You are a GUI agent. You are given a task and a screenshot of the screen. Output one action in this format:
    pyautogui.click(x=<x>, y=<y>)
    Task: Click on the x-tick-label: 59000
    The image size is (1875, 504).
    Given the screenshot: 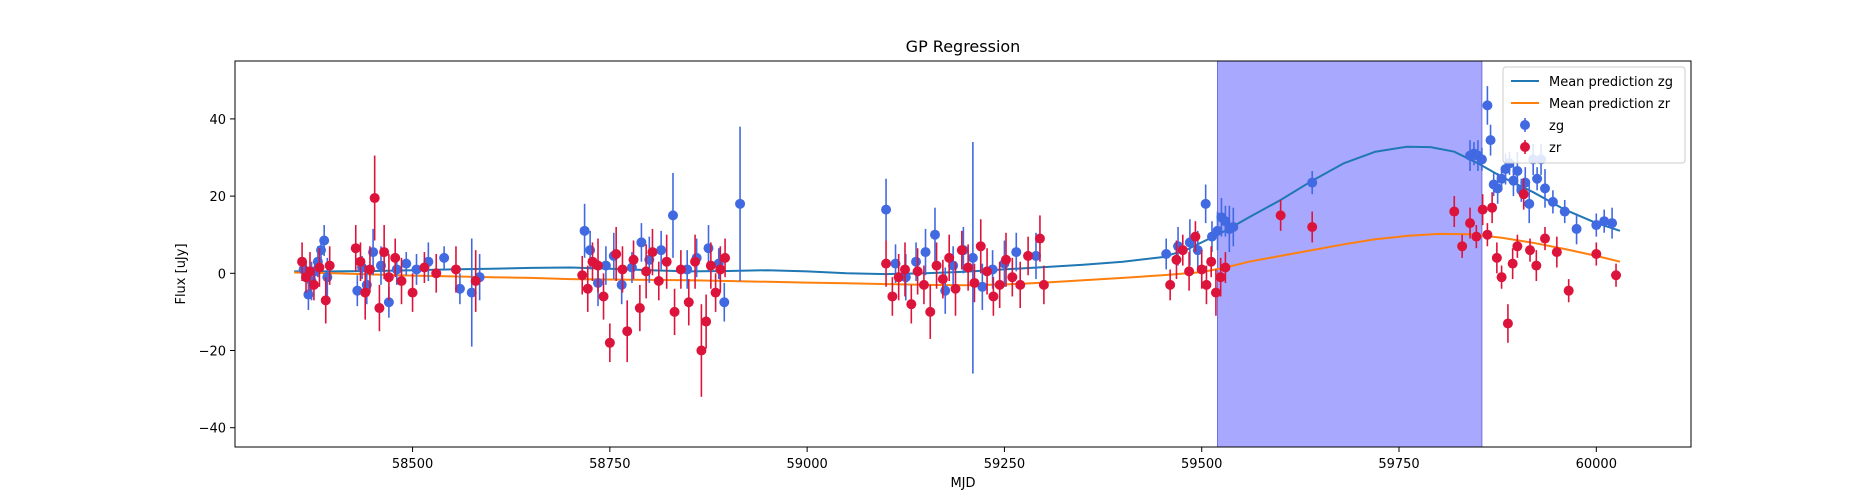 What is the action you would take?
    pyautogui.click(x=806, y=464)
    